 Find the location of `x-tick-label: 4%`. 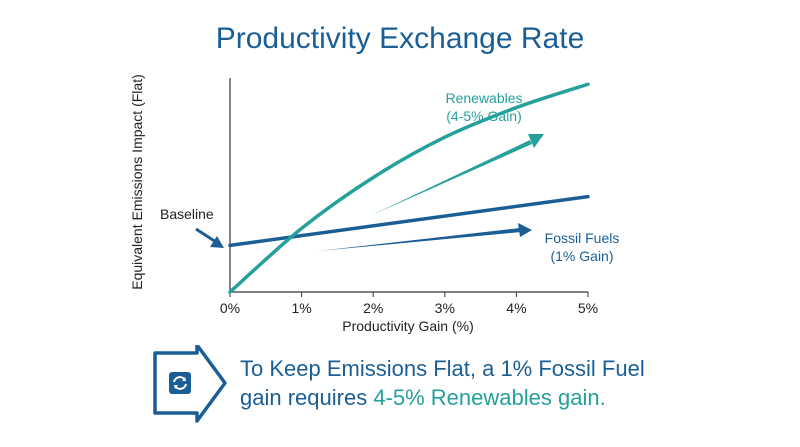

x-tick-label: 4% is located at coordinates (516, 308).